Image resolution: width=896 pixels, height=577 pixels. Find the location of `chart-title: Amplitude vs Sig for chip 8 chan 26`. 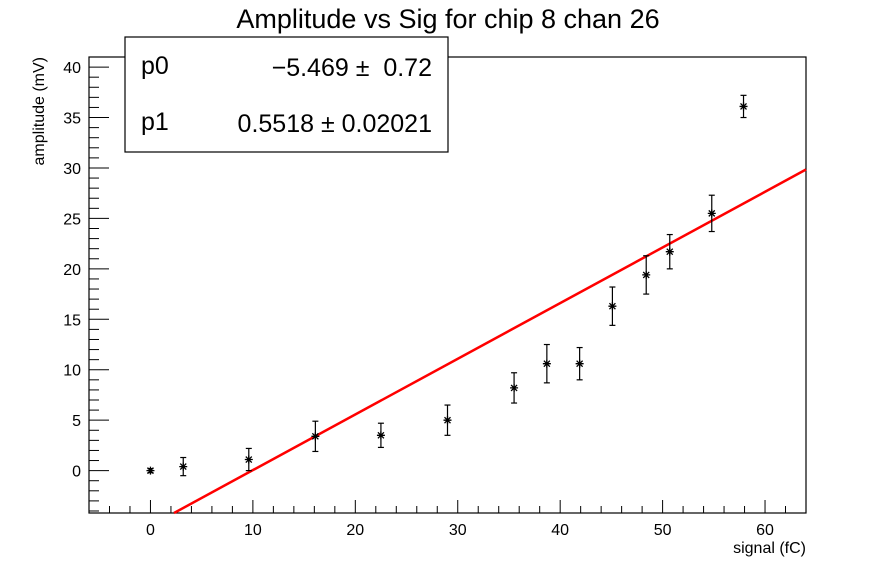

chart-title: Amplitude vs Sig for chip 8 chan 26 is located at coordinates (447, 19).